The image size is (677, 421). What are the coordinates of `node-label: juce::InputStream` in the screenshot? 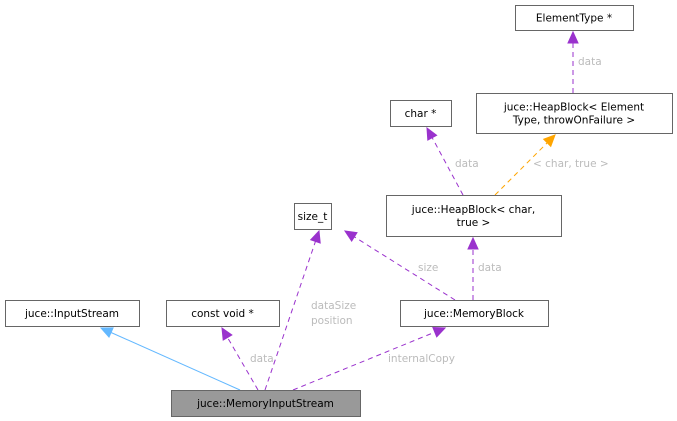 It's located at (71, 314).